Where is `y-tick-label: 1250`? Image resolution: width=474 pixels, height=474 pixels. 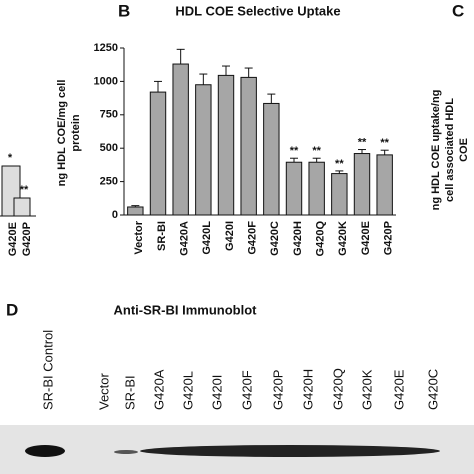
y-tick-label: 1250 is located at coordinates (106, 48).